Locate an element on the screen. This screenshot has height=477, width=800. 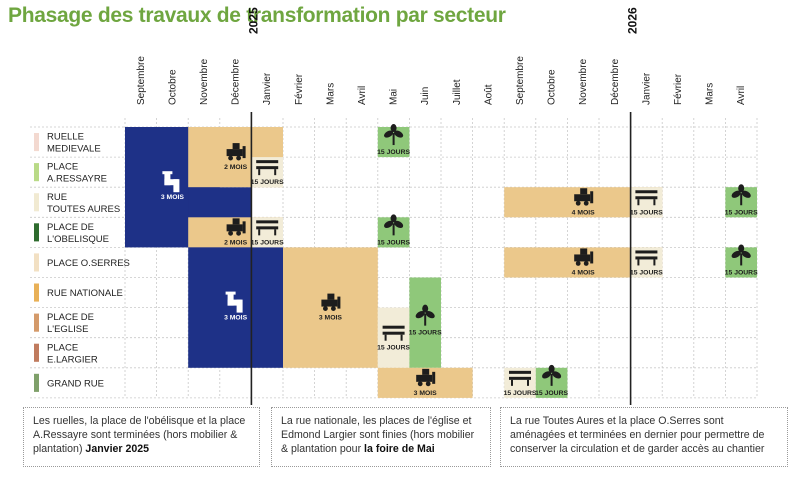
sector-name: L'EGLISE is located at coordinates (67, 329).